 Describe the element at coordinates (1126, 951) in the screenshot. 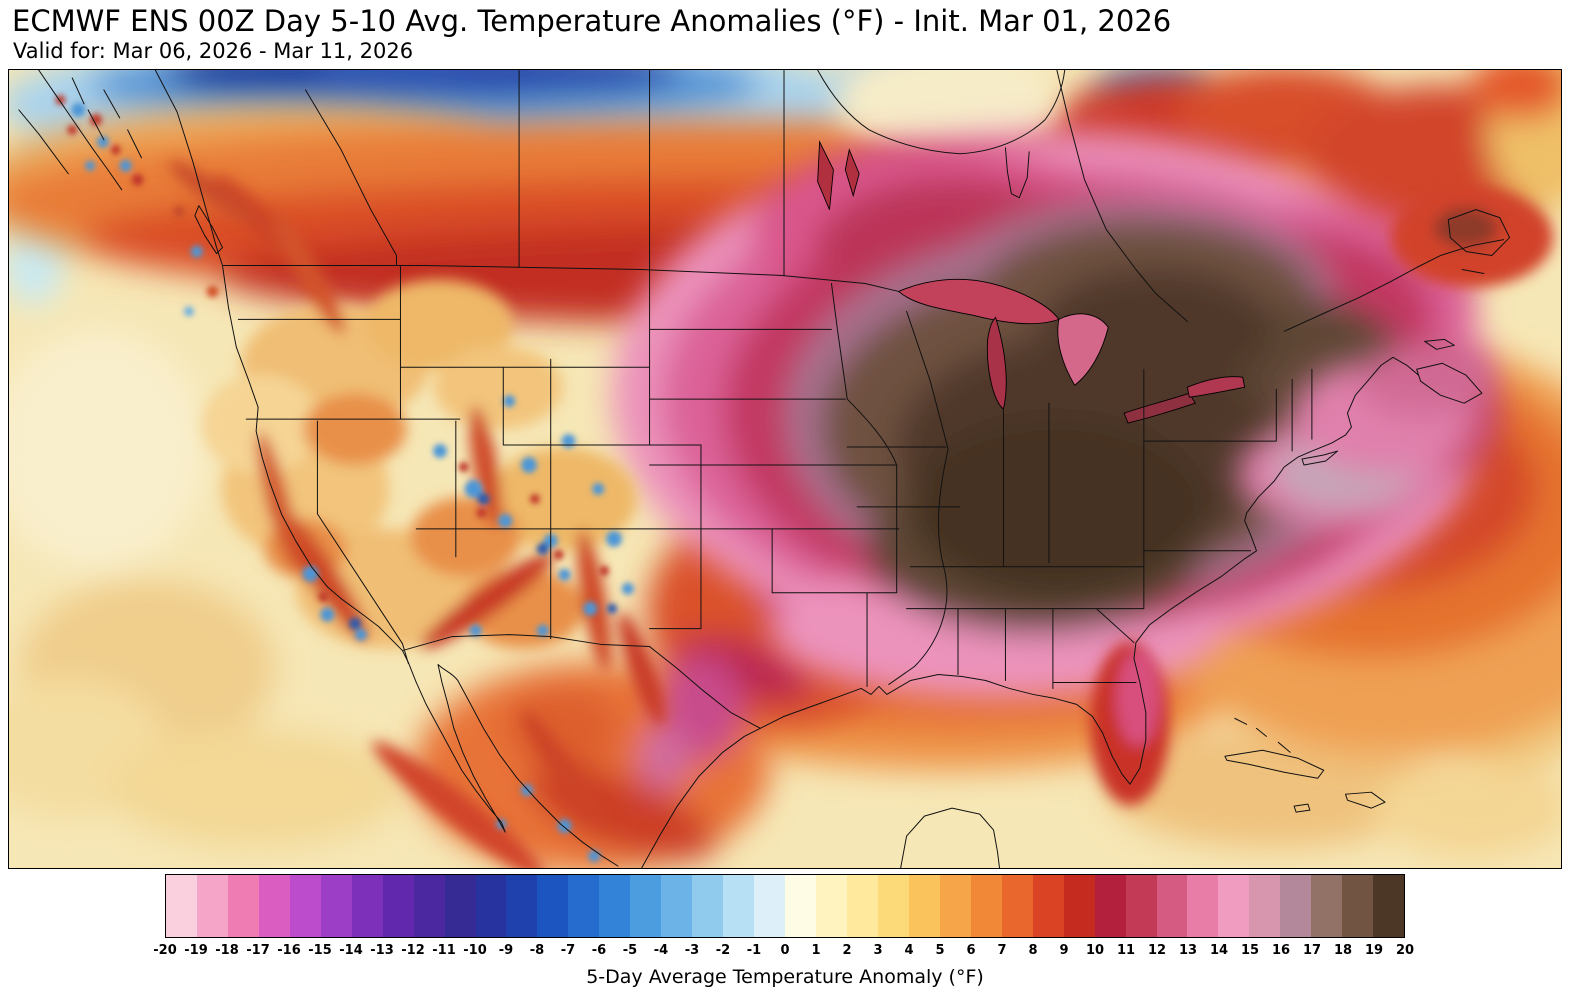

I see `colorbar-tick-label: 11` at that location.